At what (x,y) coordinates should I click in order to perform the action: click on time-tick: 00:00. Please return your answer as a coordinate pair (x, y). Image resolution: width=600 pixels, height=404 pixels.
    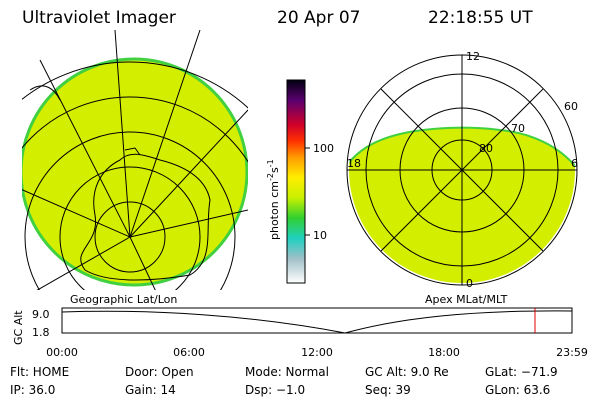
    Looking at the image, I should click on (62, 352).